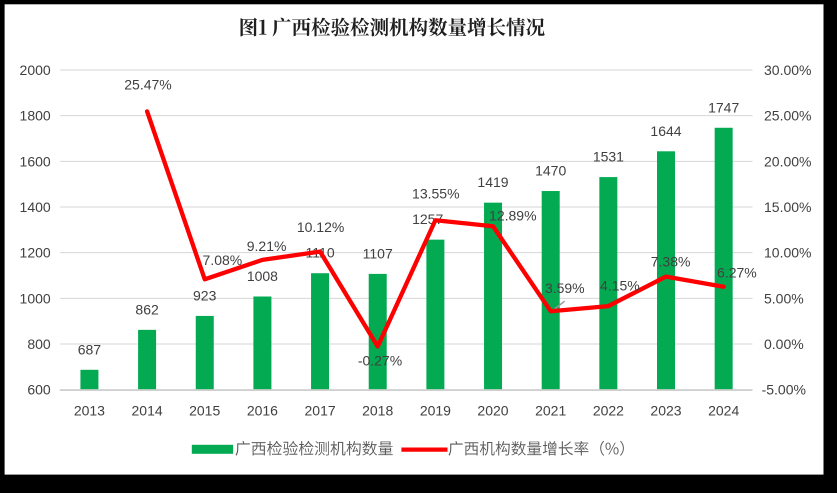  I want to click on svg-text: 2016, so click(262, 410).